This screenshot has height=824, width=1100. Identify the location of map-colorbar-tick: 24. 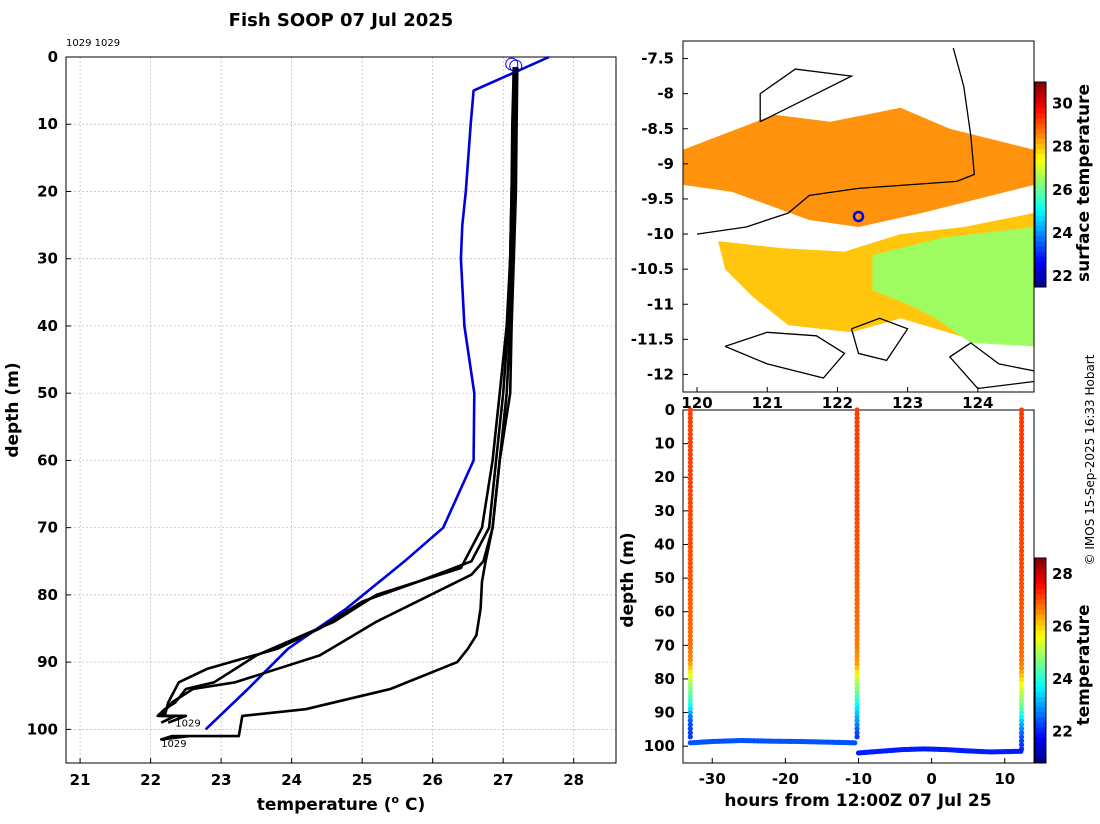
(1062, 233).